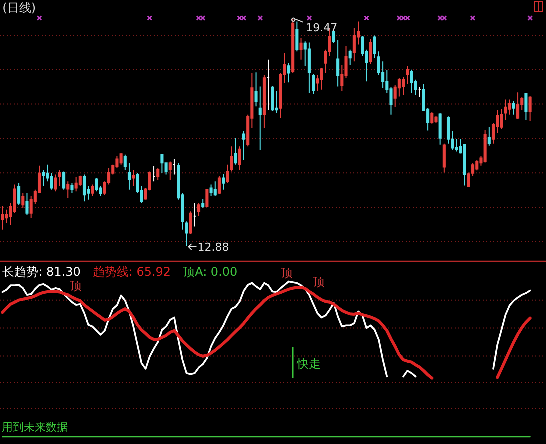 The height and width of the screenshot is (444, 546). I want to click on annotation: 快走, so click(308, 364).